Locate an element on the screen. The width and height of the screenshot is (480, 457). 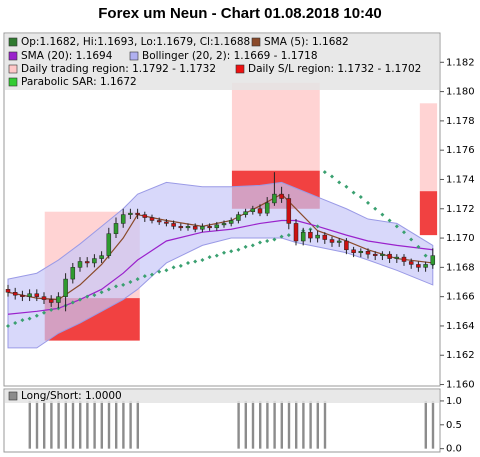
y-tick-label: 1.160 is located at coordinates (460, 385).